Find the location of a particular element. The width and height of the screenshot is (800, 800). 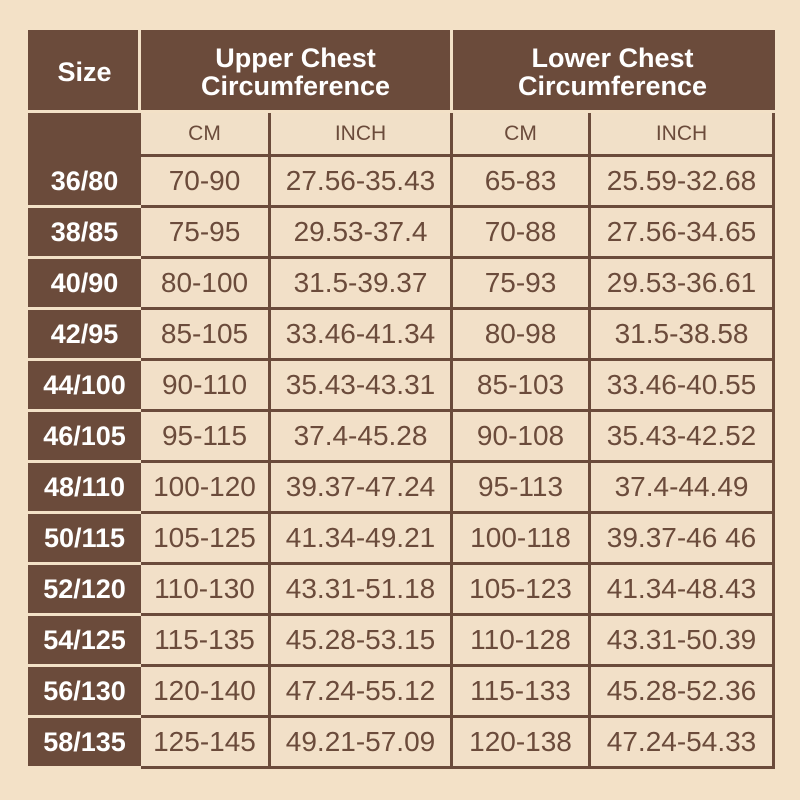

table-row: 40/90 80-100 31.5-39.37 75-93 29.53-36.61 is located at coordinates (402, 283).